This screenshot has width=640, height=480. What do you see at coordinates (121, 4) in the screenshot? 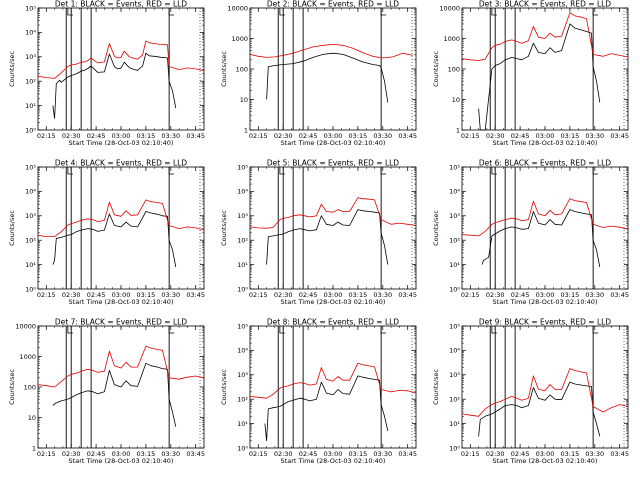
I see `panel-title: Det 1: BLACK = Events, RED = LLD` at bounding box center [121, 4].